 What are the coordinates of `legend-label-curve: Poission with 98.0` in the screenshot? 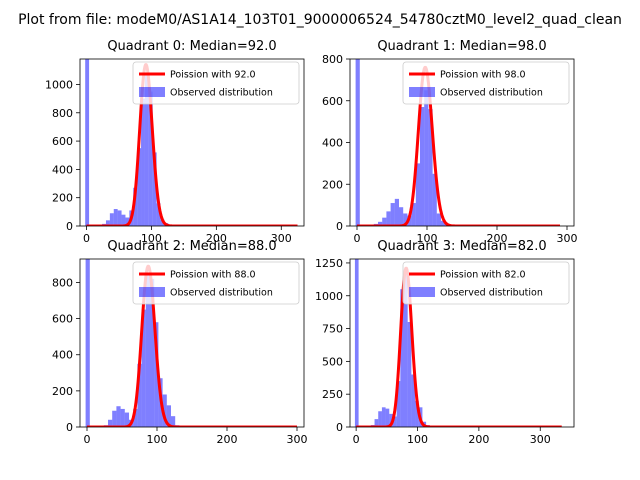 It's located at (483, 75).